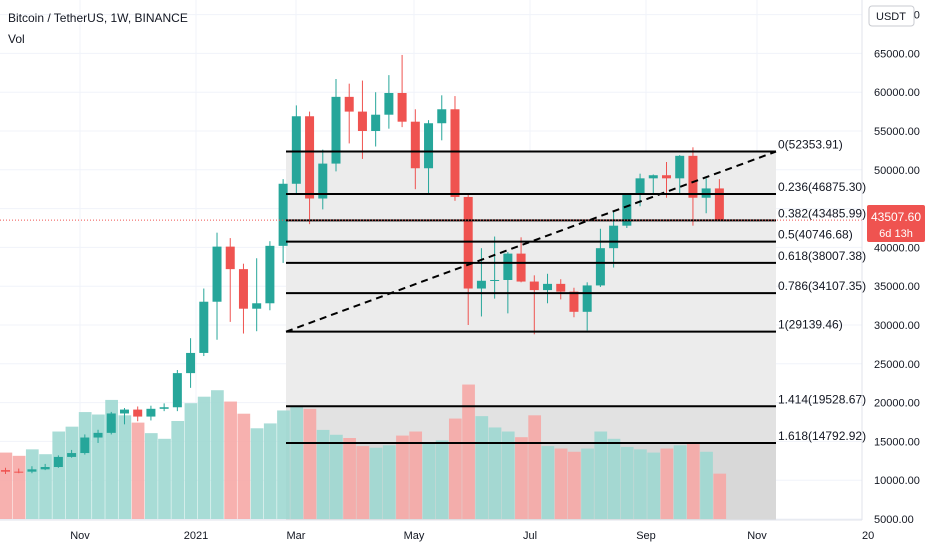 Image resolution: width=932 pixels, height=550 pixels. I want to click on price-tick-label: 40000.00, so click(897, 248).